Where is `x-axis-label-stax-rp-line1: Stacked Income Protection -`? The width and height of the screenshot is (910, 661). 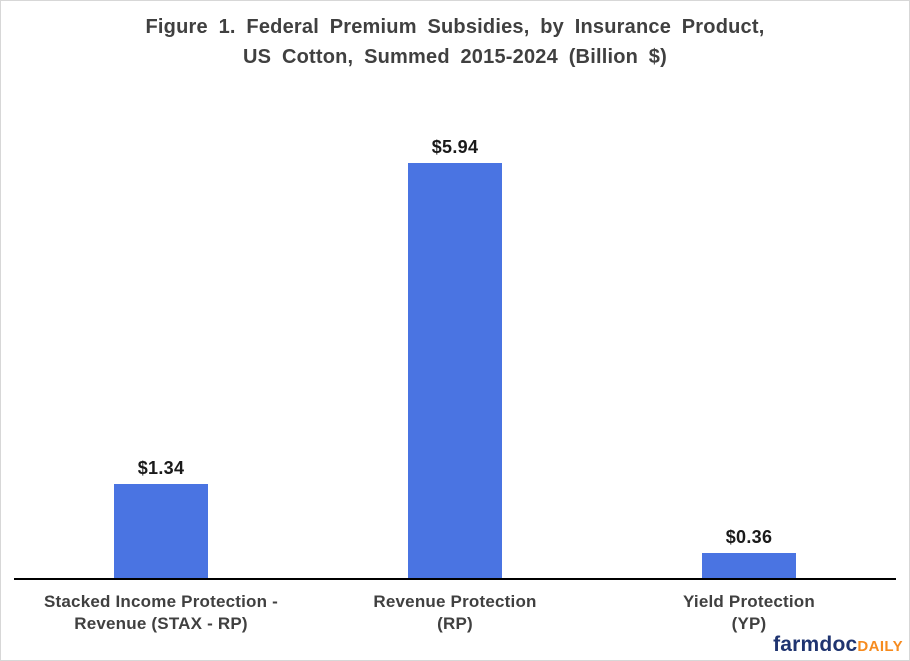
x-axis-label-stax-rp-line1: Stacked Income Protection - is located at coordinates (160, 601).